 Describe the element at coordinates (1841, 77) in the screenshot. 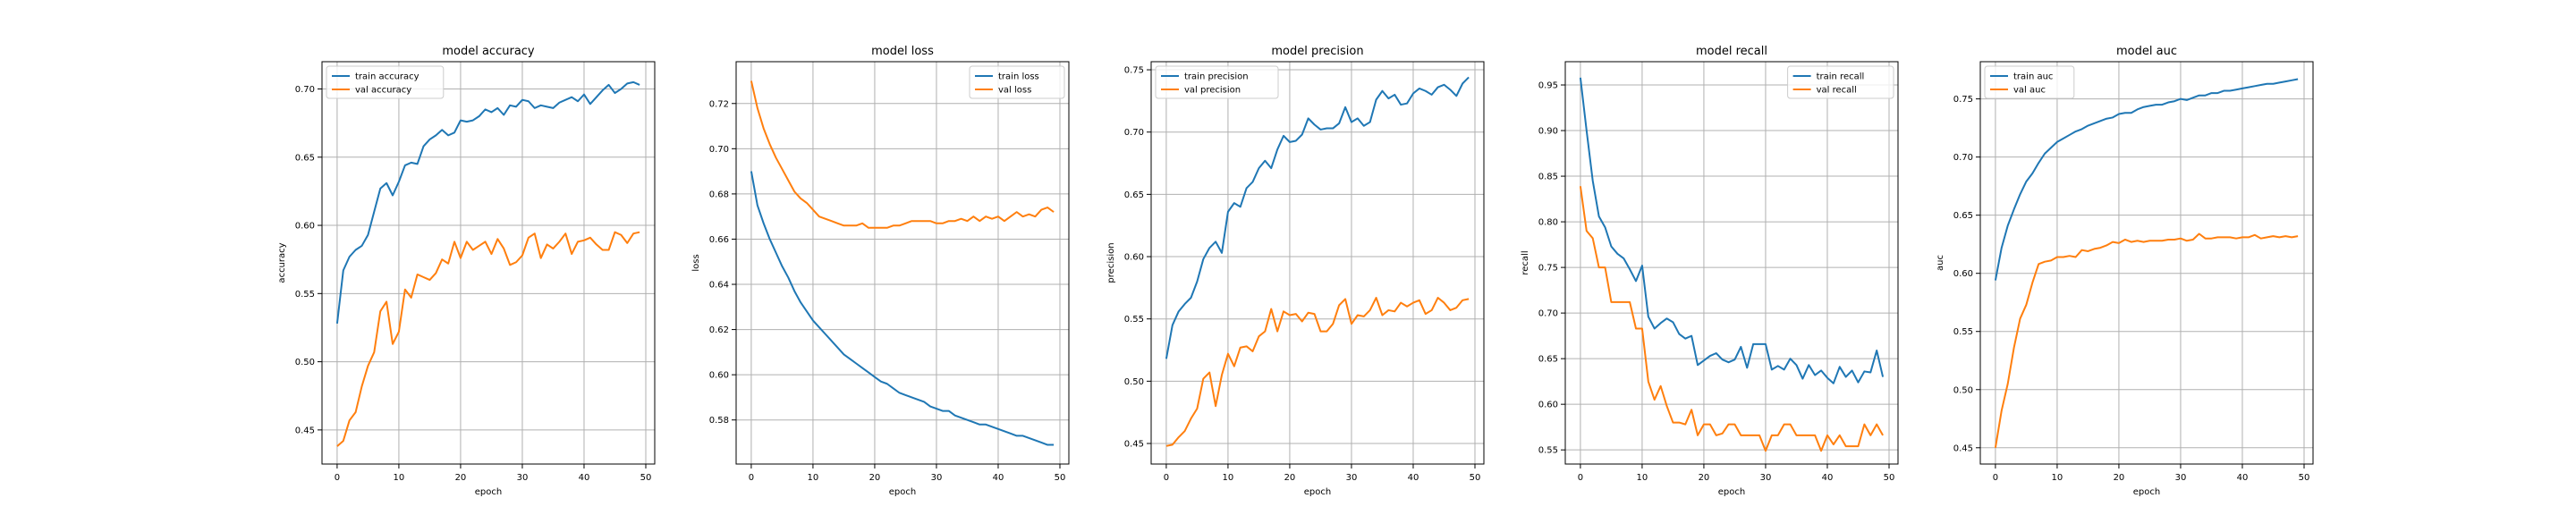

I see `legend-label: train recall` at that location.